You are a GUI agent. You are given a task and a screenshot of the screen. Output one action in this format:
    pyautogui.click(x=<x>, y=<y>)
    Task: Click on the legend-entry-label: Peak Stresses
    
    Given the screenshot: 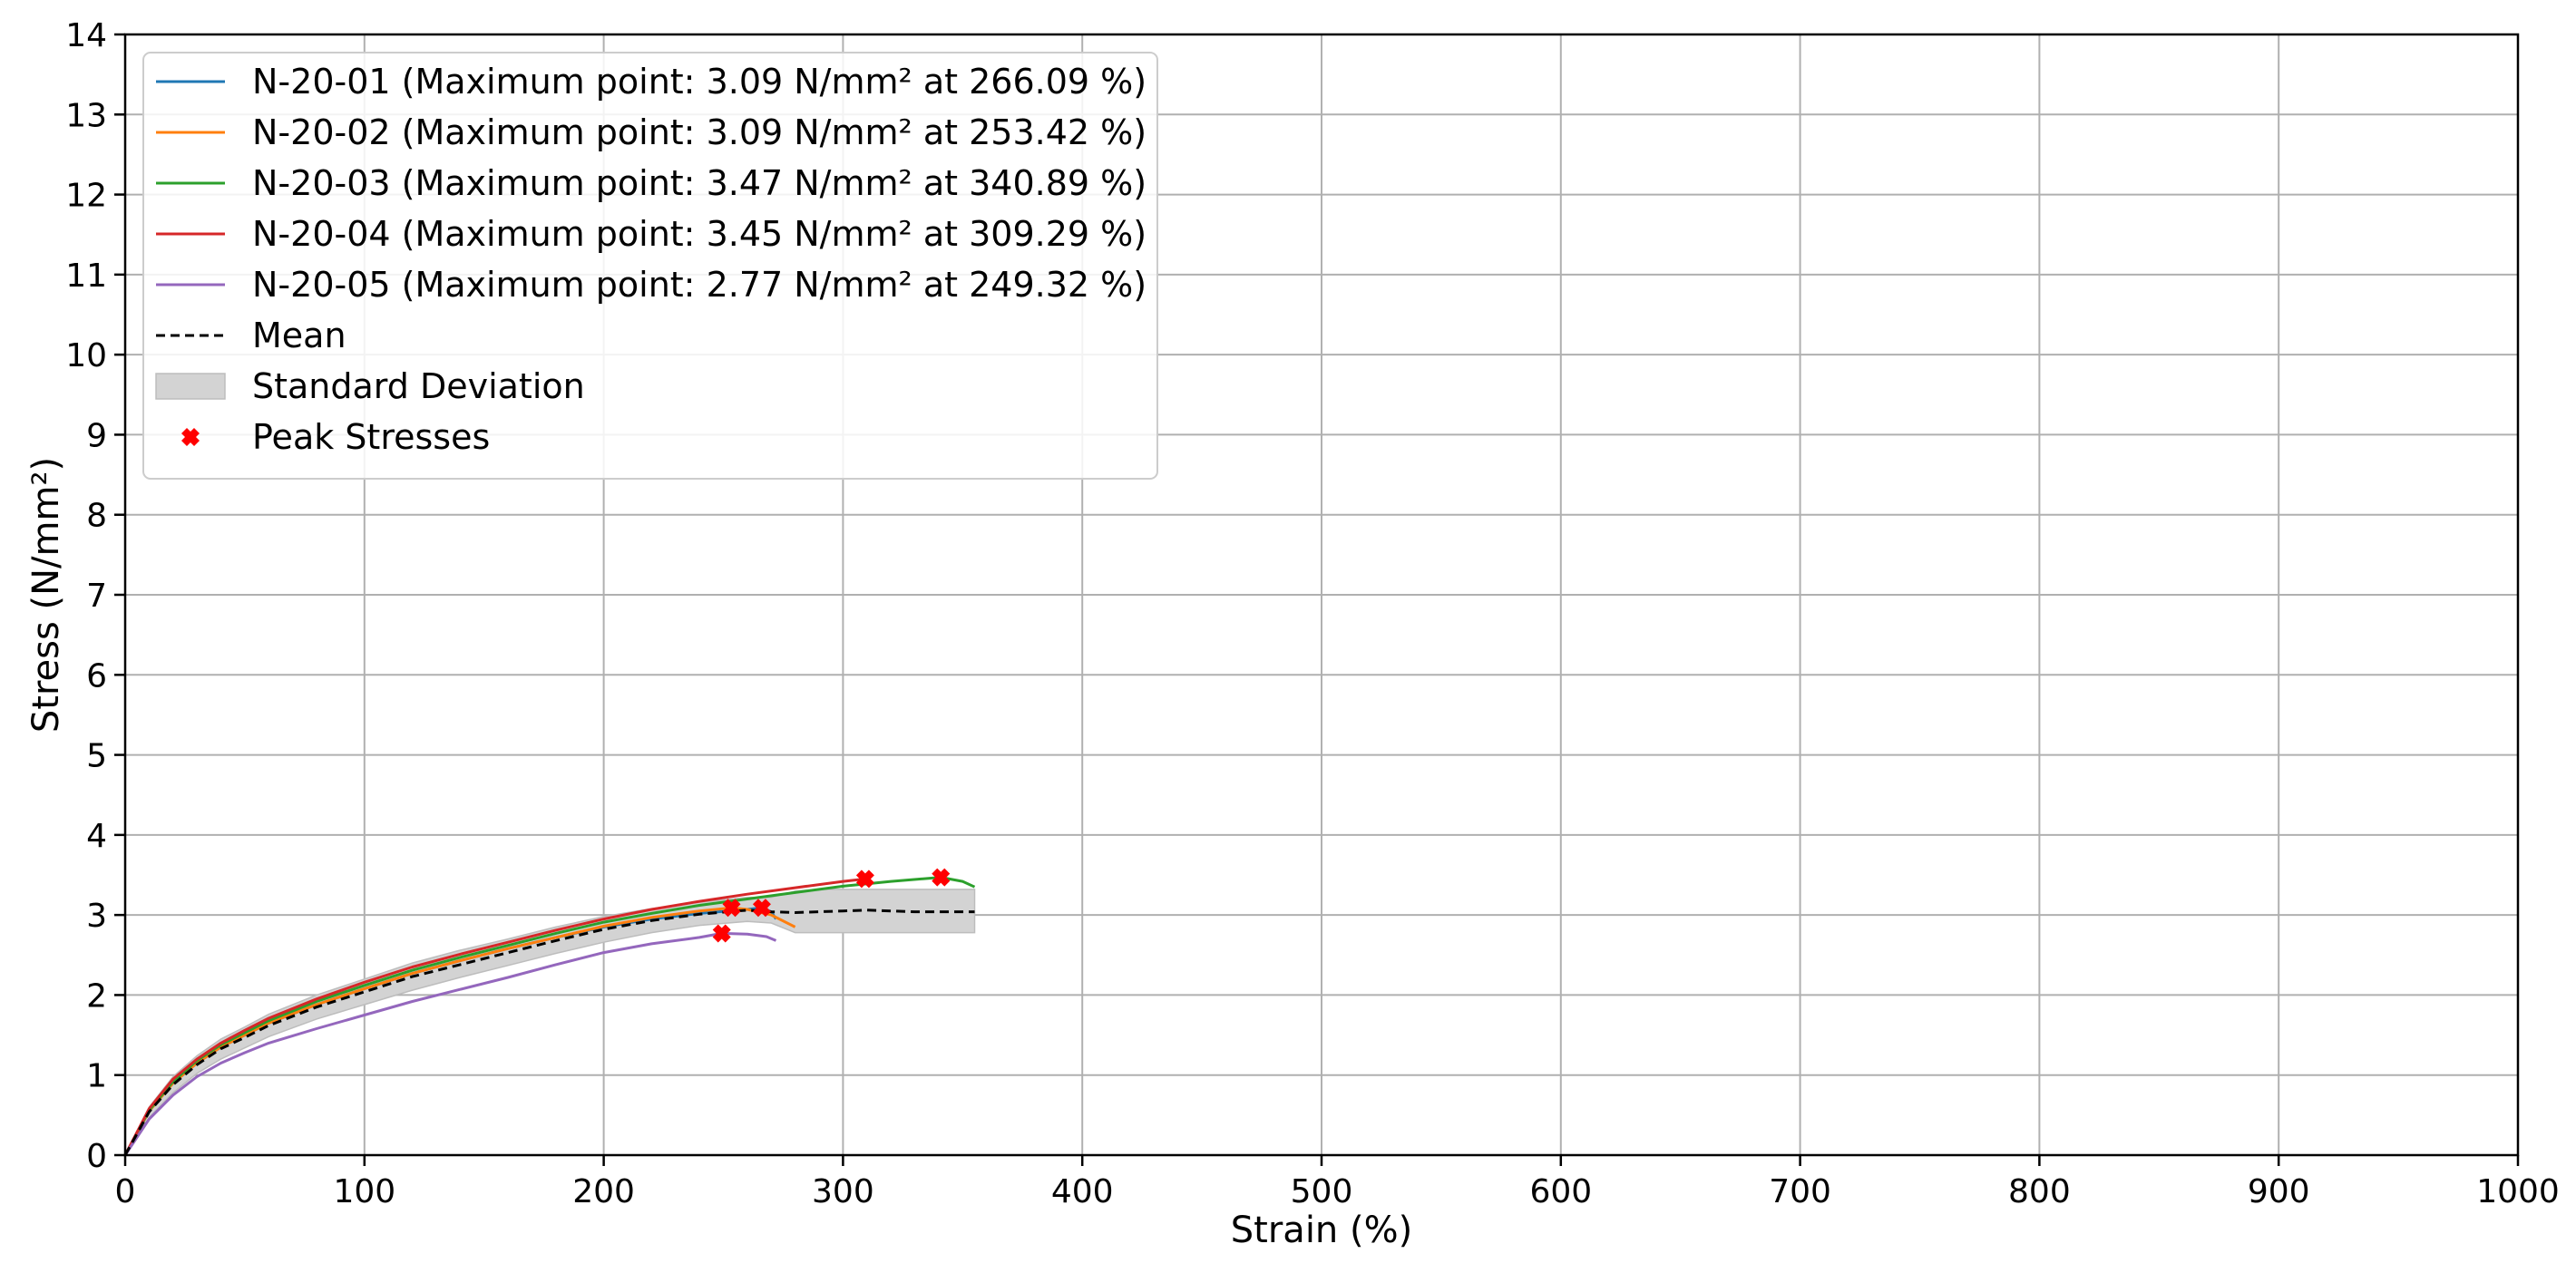 What is the action you would take?
    pyautogui.click(x=371, y=437)
    